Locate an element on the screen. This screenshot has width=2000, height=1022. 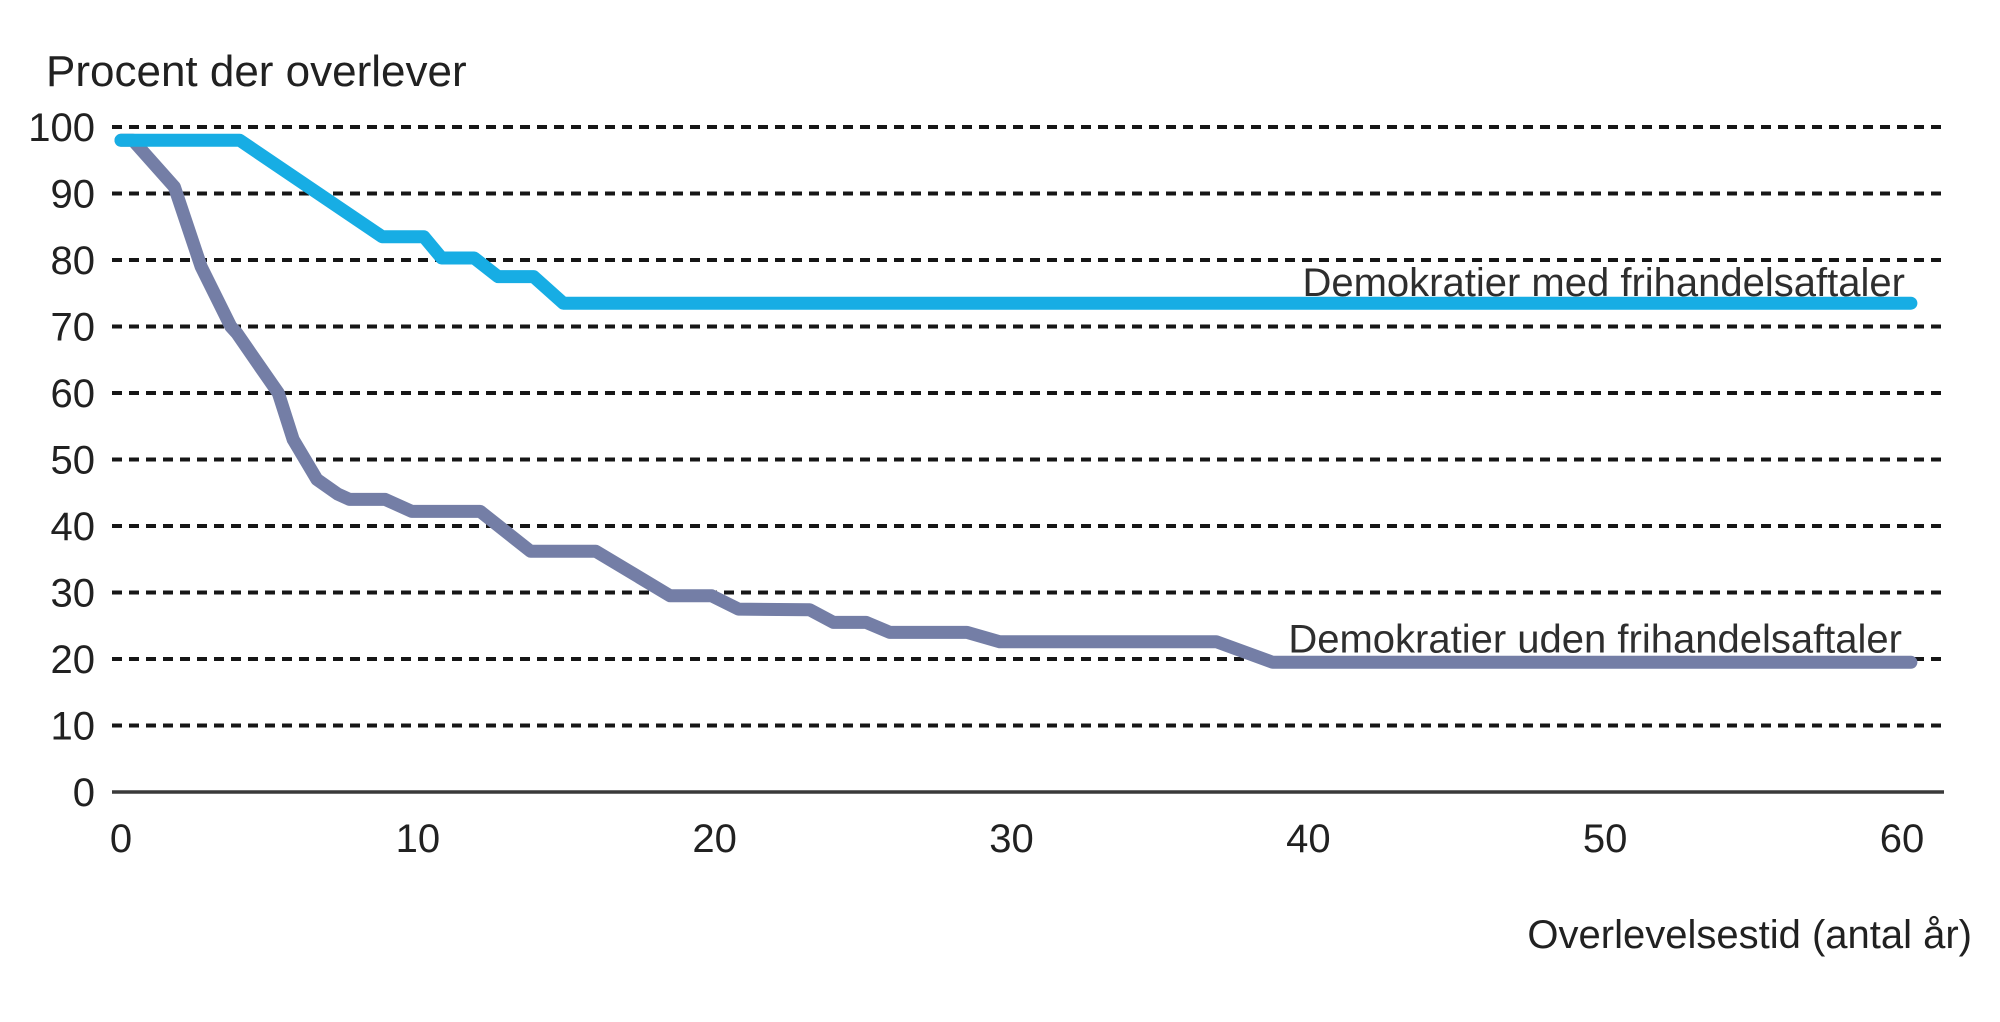
x-tick-label-50: 50 is located at coordinates (1605, 839).